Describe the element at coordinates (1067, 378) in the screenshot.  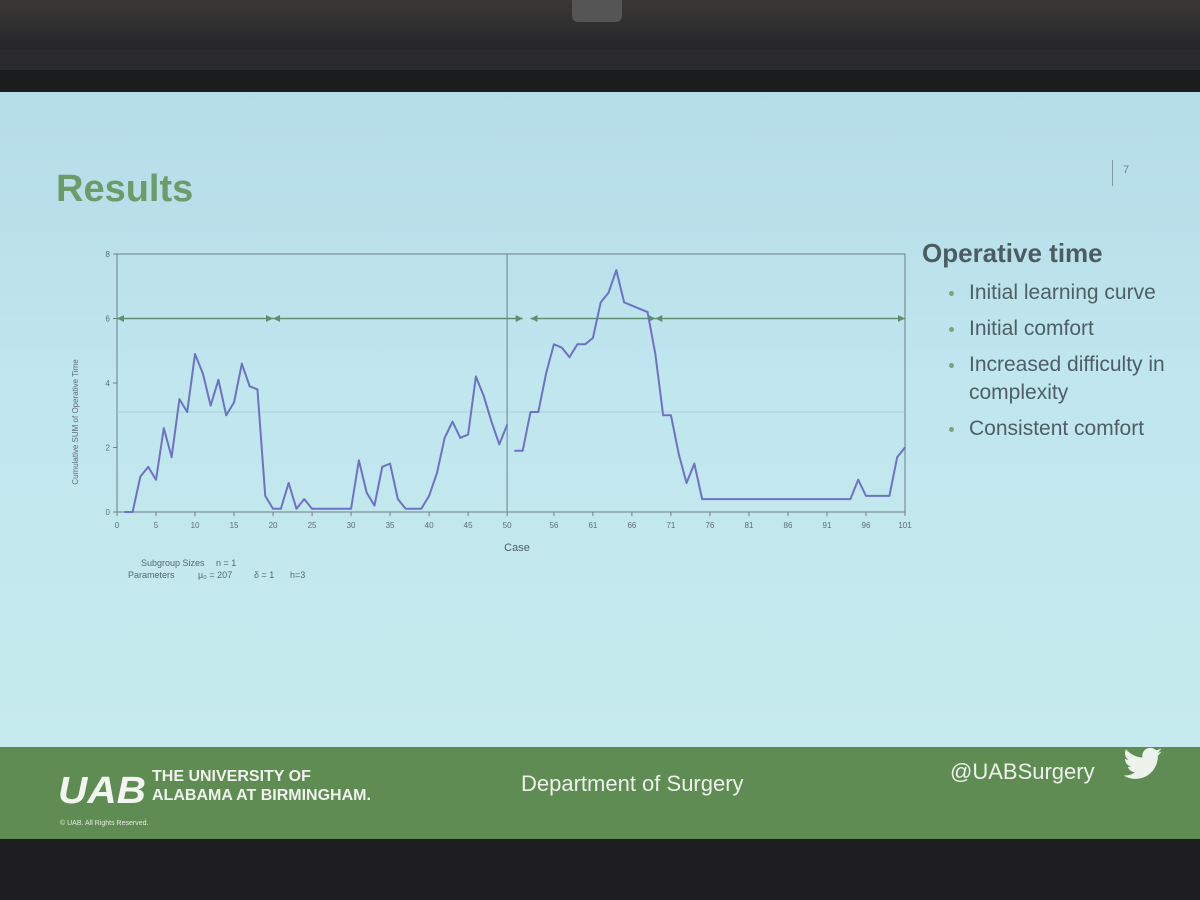
I see `bullet-text: Increased difficulty in complexity` at that location.